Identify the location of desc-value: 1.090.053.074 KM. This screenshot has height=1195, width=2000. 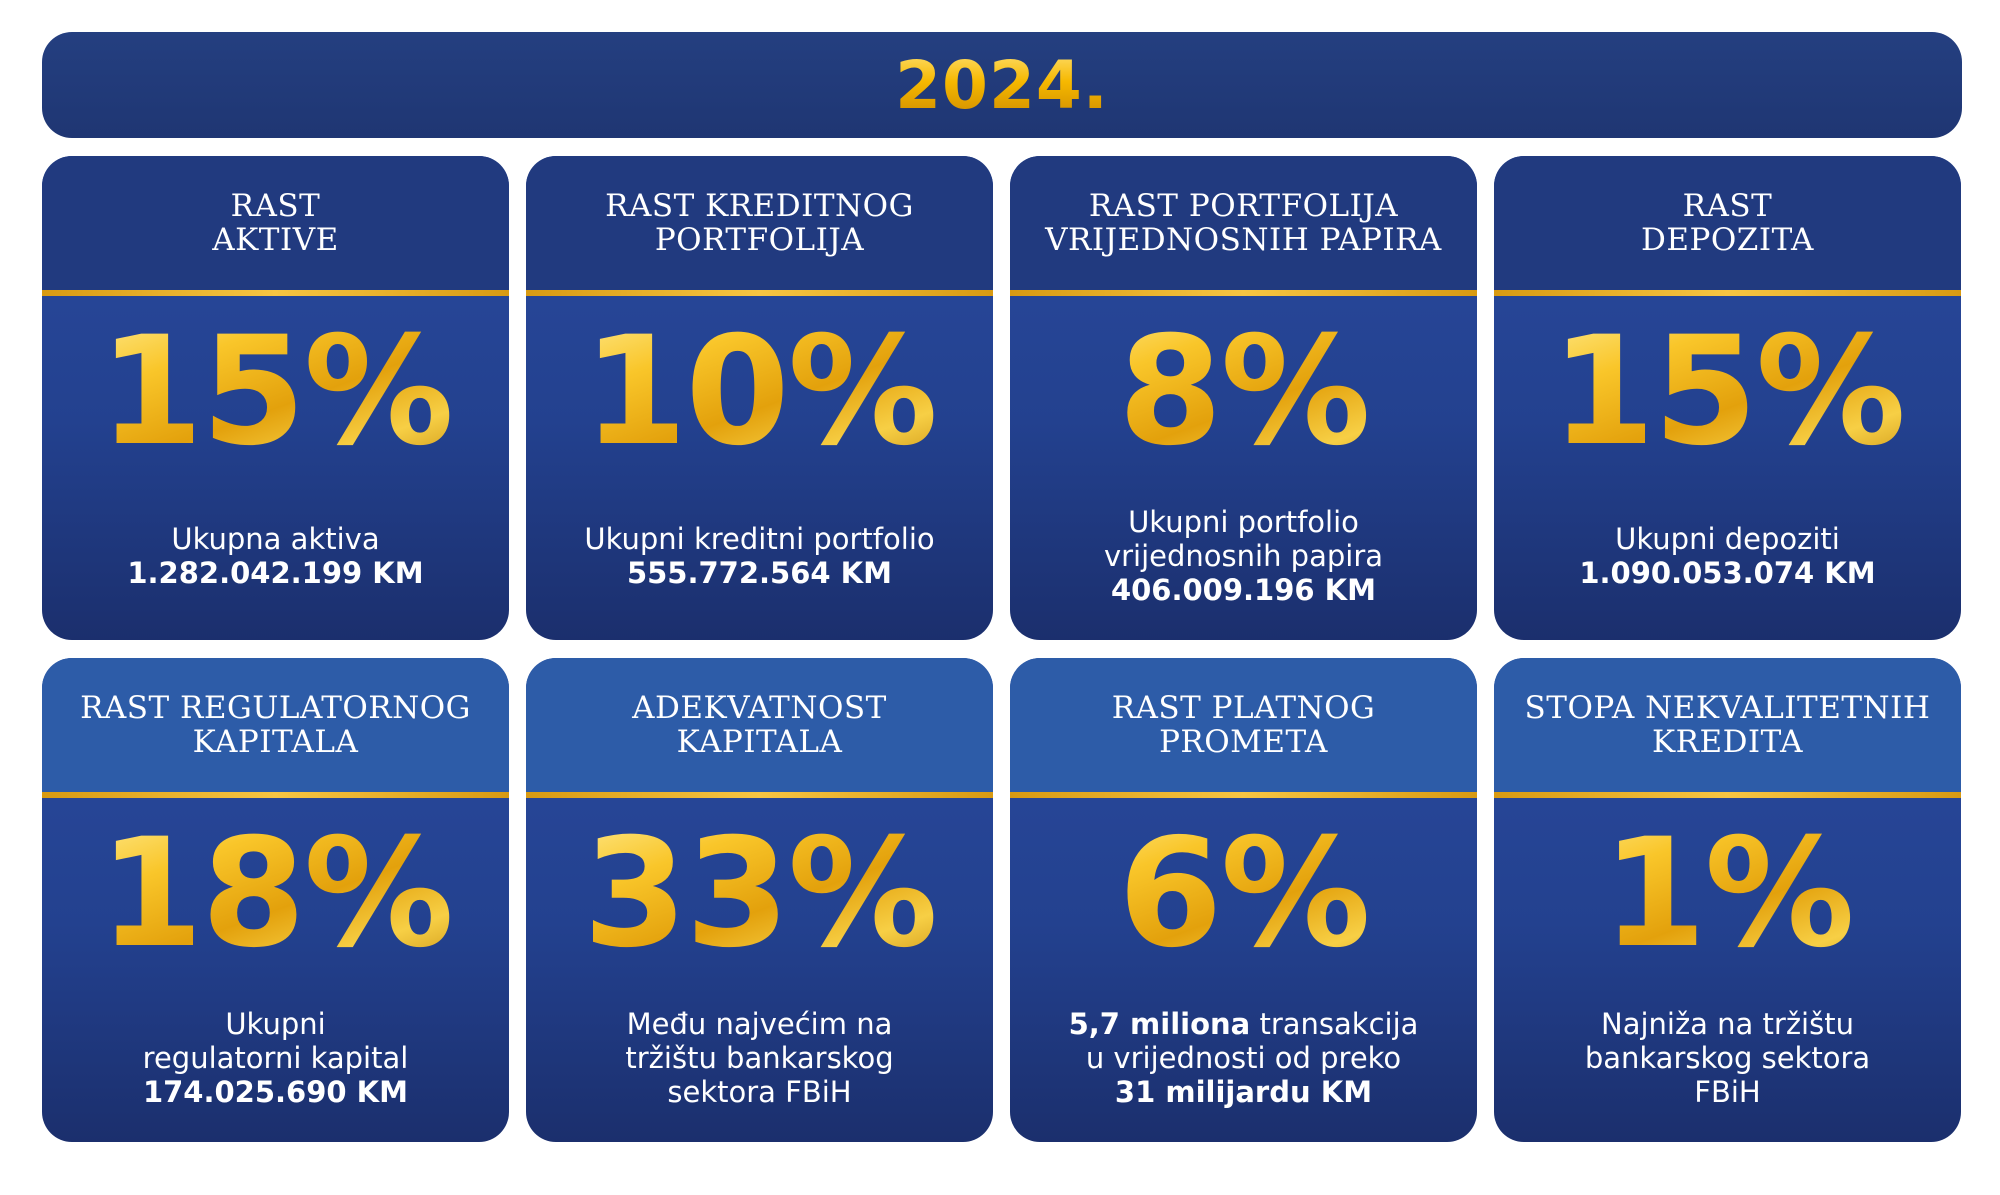
(1727, 572).